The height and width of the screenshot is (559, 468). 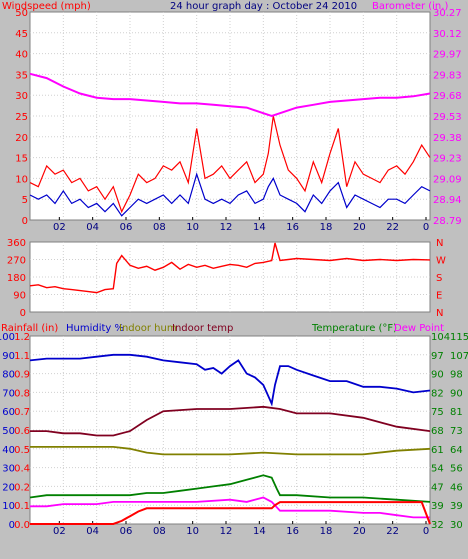 I want to click on y-tick-label: 29.09, so click(x=447, y=179).